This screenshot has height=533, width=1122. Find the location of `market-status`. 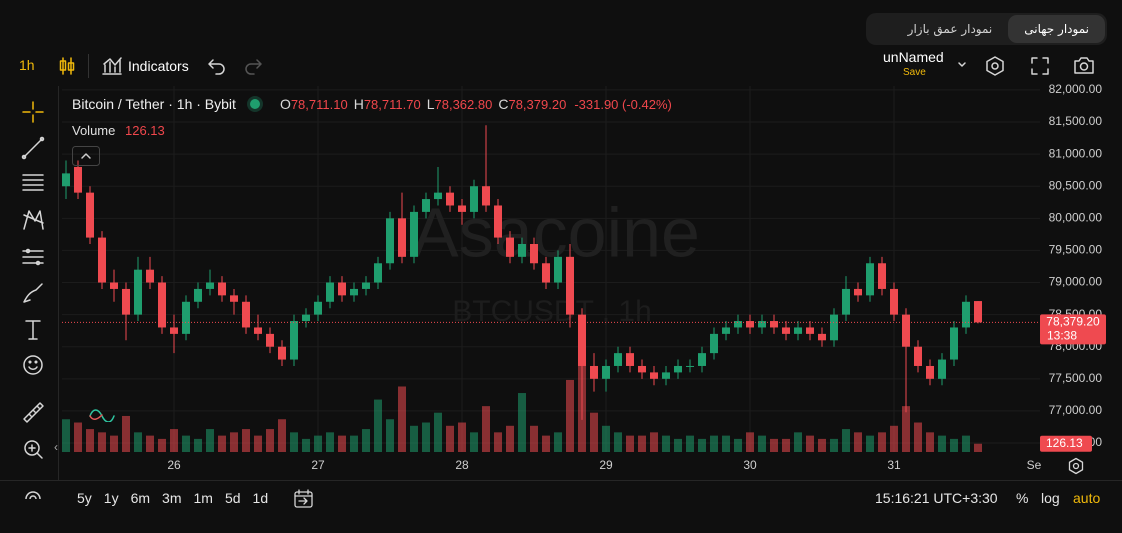

market-status is located at coordinates (254, 104).